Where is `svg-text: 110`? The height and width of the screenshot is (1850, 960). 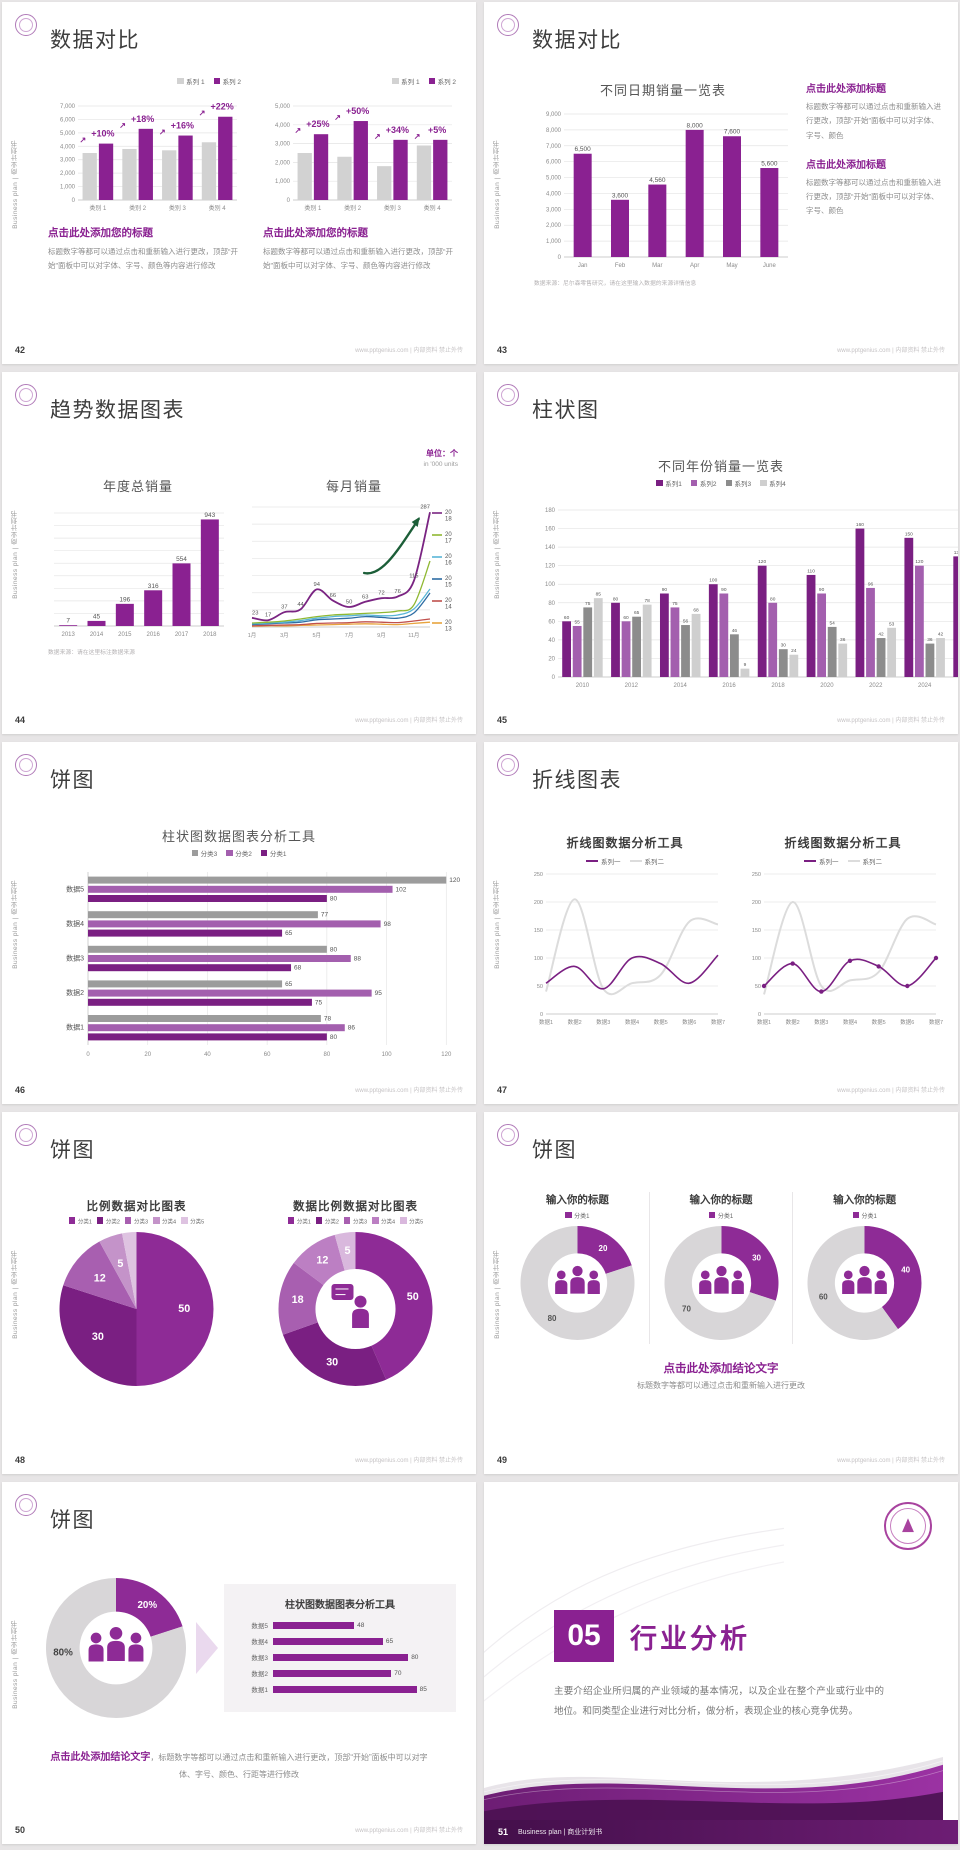 svg-text: 110 is located at coordinates (811, 571).